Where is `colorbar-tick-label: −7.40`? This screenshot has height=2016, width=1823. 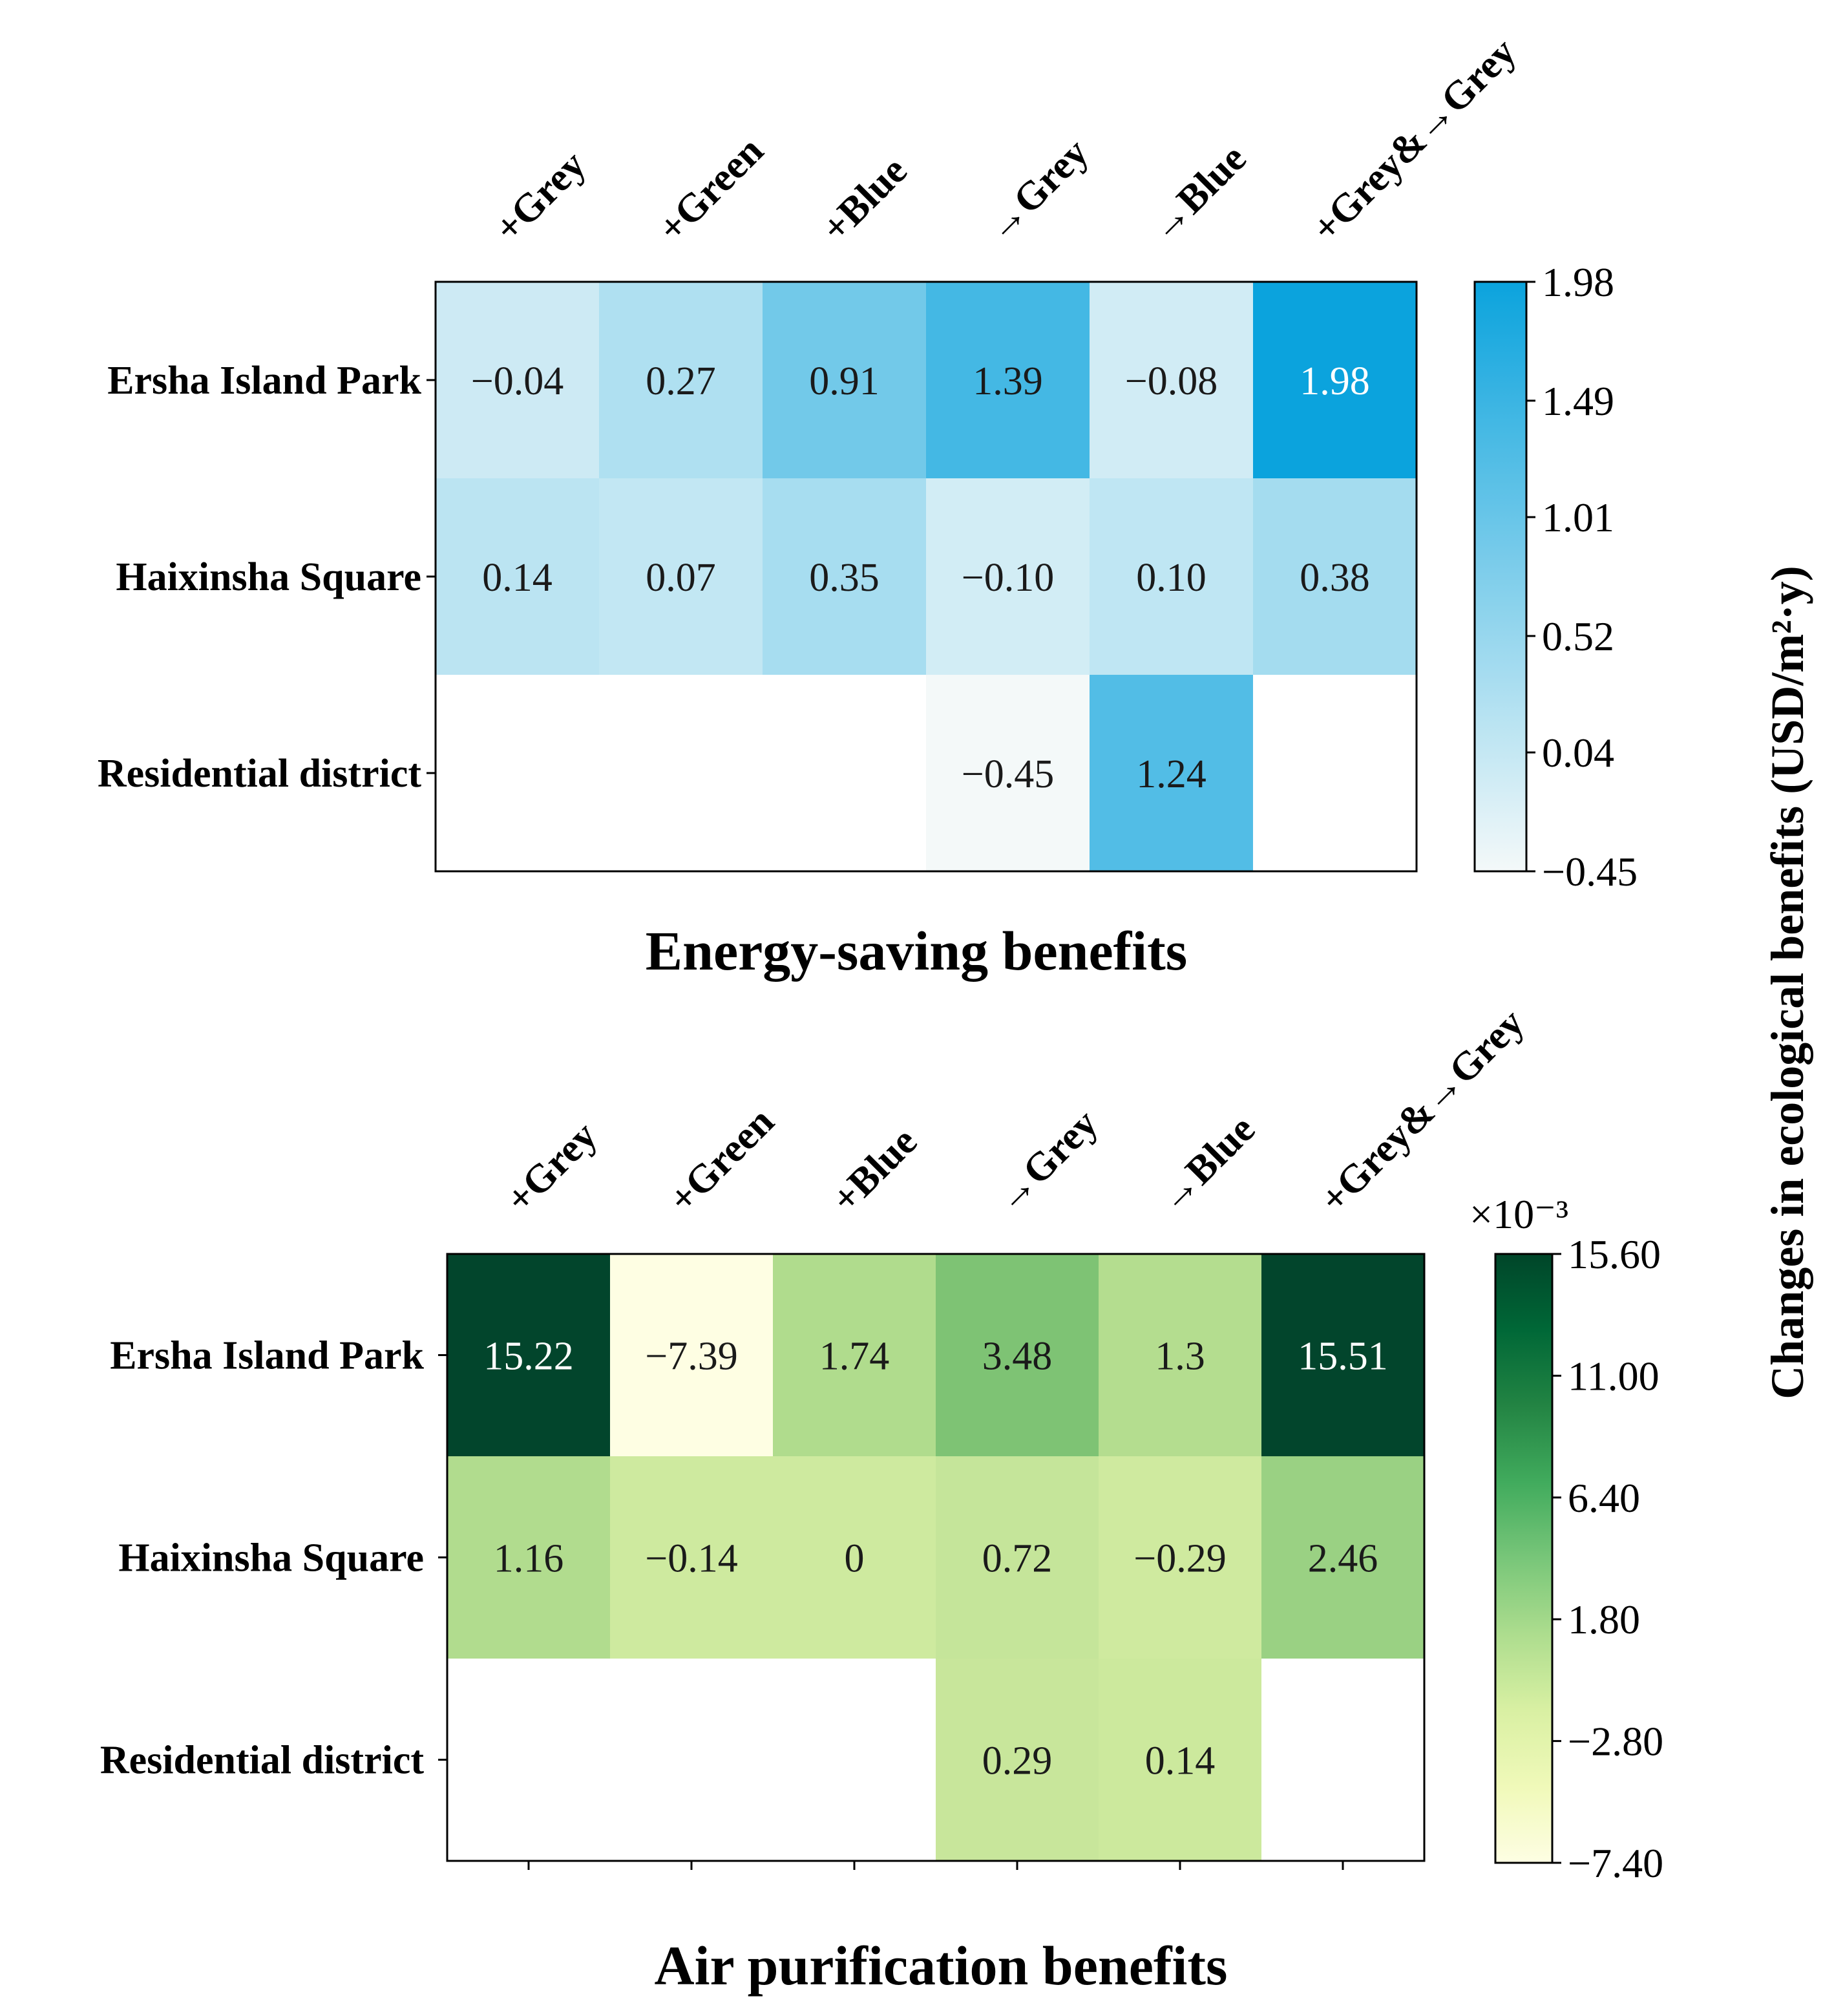
colorbar-tick-label: −7.40 is located at coordinates (1615, 1863).